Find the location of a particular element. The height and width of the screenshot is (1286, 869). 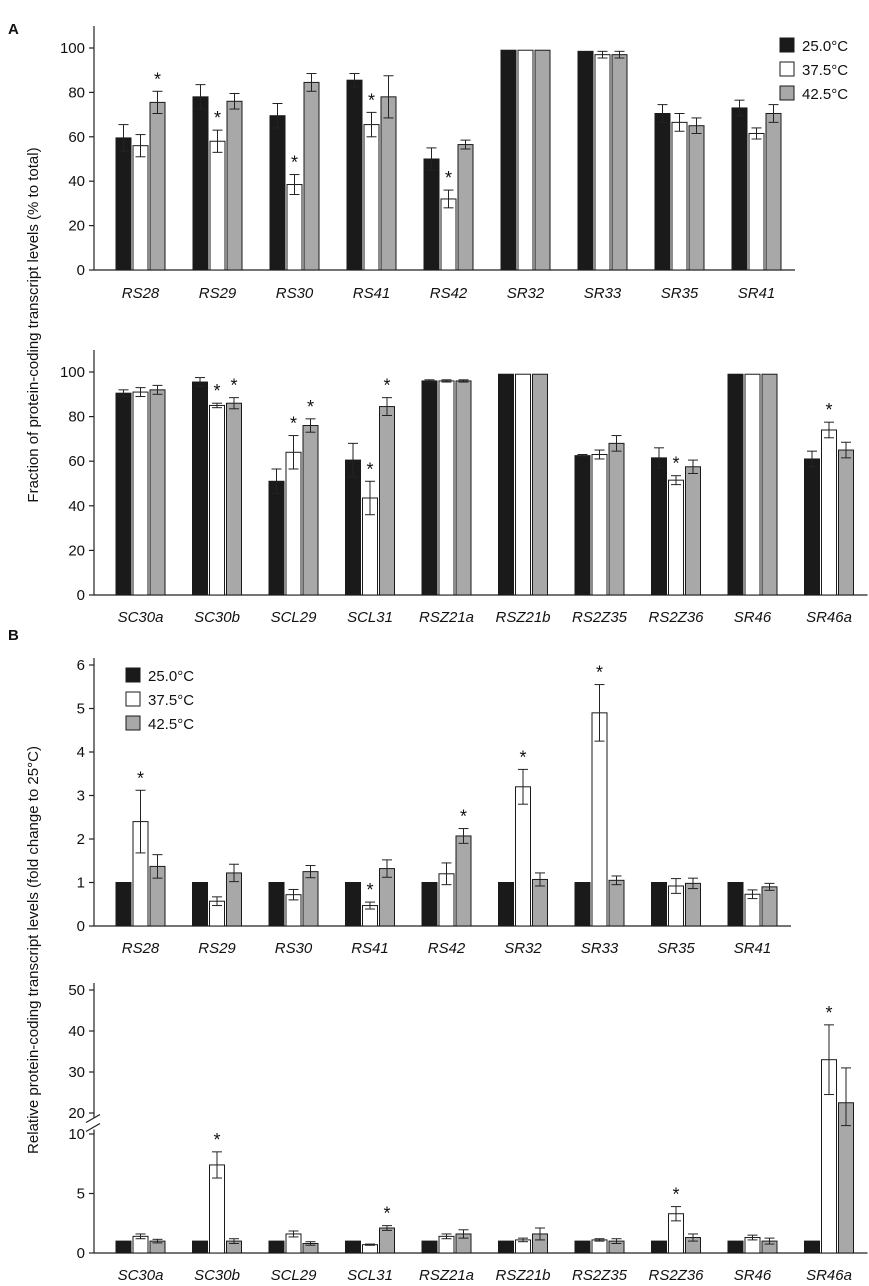

y-tick-label: 80 is located at coordinates (76, 417).